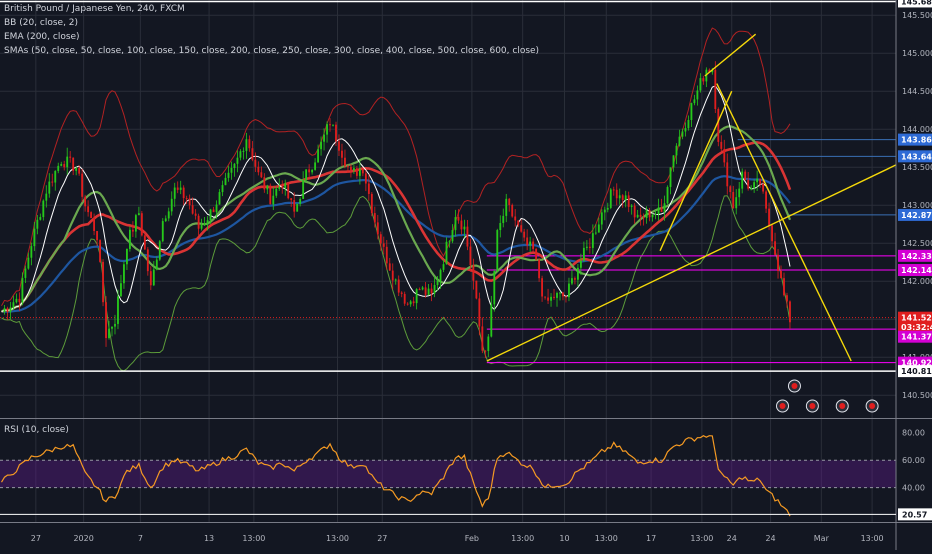 The image size is (932, 554). I want to click on legend-bb: BB (20, close, 2), so click(41, 23).